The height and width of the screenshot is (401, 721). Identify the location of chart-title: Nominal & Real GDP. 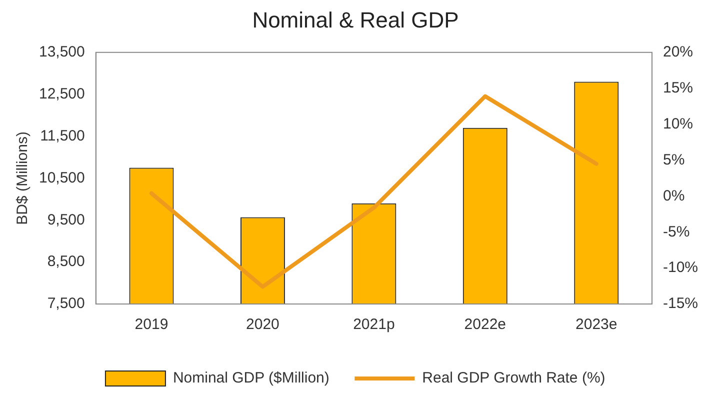
(355, 19).